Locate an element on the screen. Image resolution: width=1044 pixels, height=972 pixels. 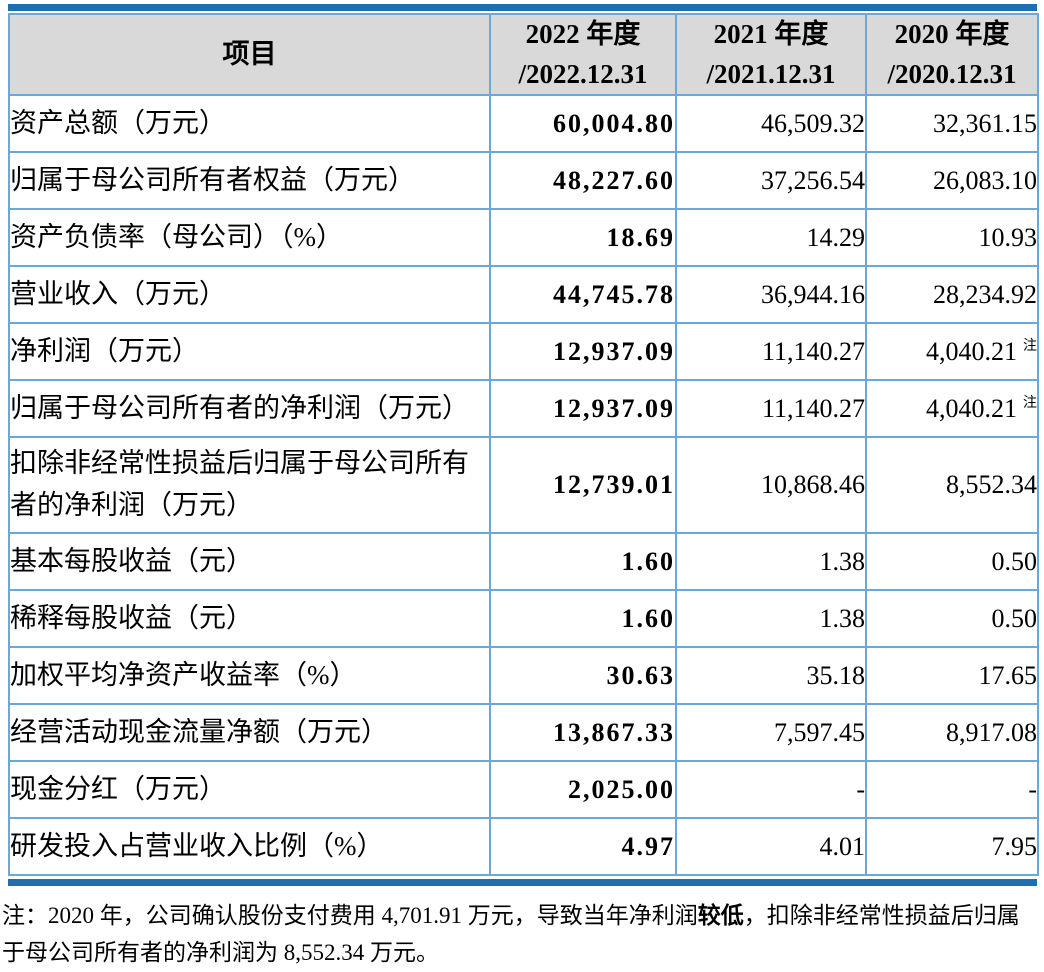
header-2020-line1: 2020 年度 is located at coordinates (952, 34).